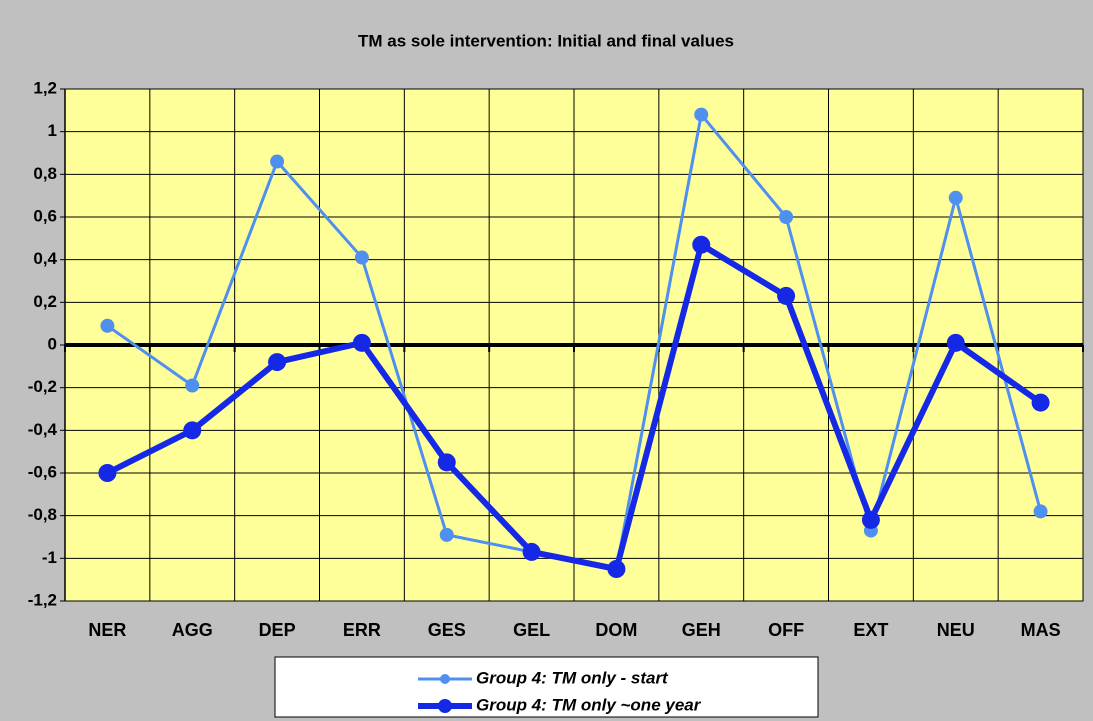  I want to click on x-tick-label: NEU, so click(956, 630).